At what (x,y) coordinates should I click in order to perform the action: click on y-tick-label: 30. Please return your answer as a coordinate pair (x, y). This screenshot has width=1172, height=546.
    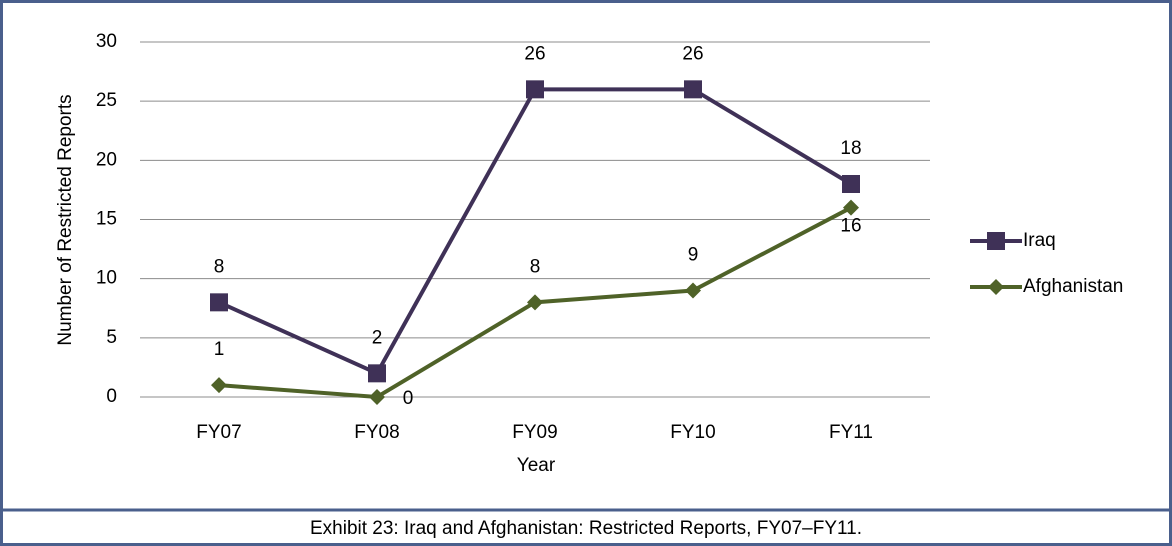
    Looking at the image, I should click on (106, 41).